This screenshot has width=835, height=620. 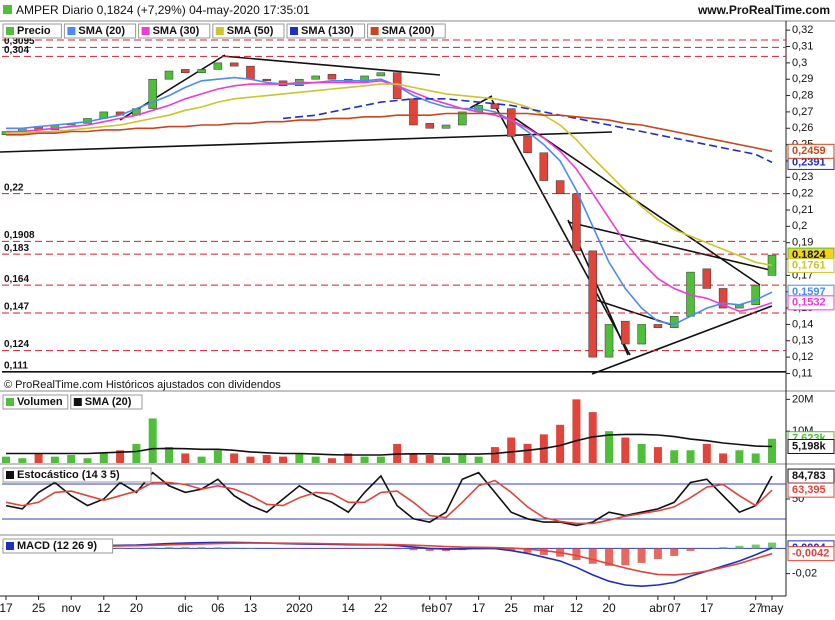 What do you see at coordinates (802, 373) in the screenshot?
I see `y-tick-label: 0,11` at bounding box center [802, 373].